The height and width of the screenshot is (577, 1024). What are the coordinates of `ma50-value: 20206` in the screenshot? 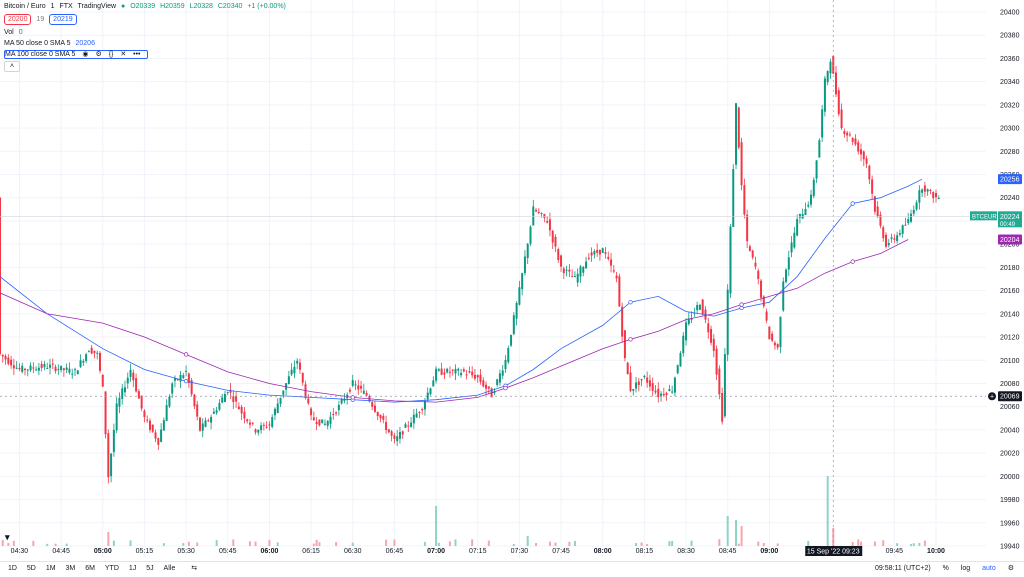 It's located at (85, 43).